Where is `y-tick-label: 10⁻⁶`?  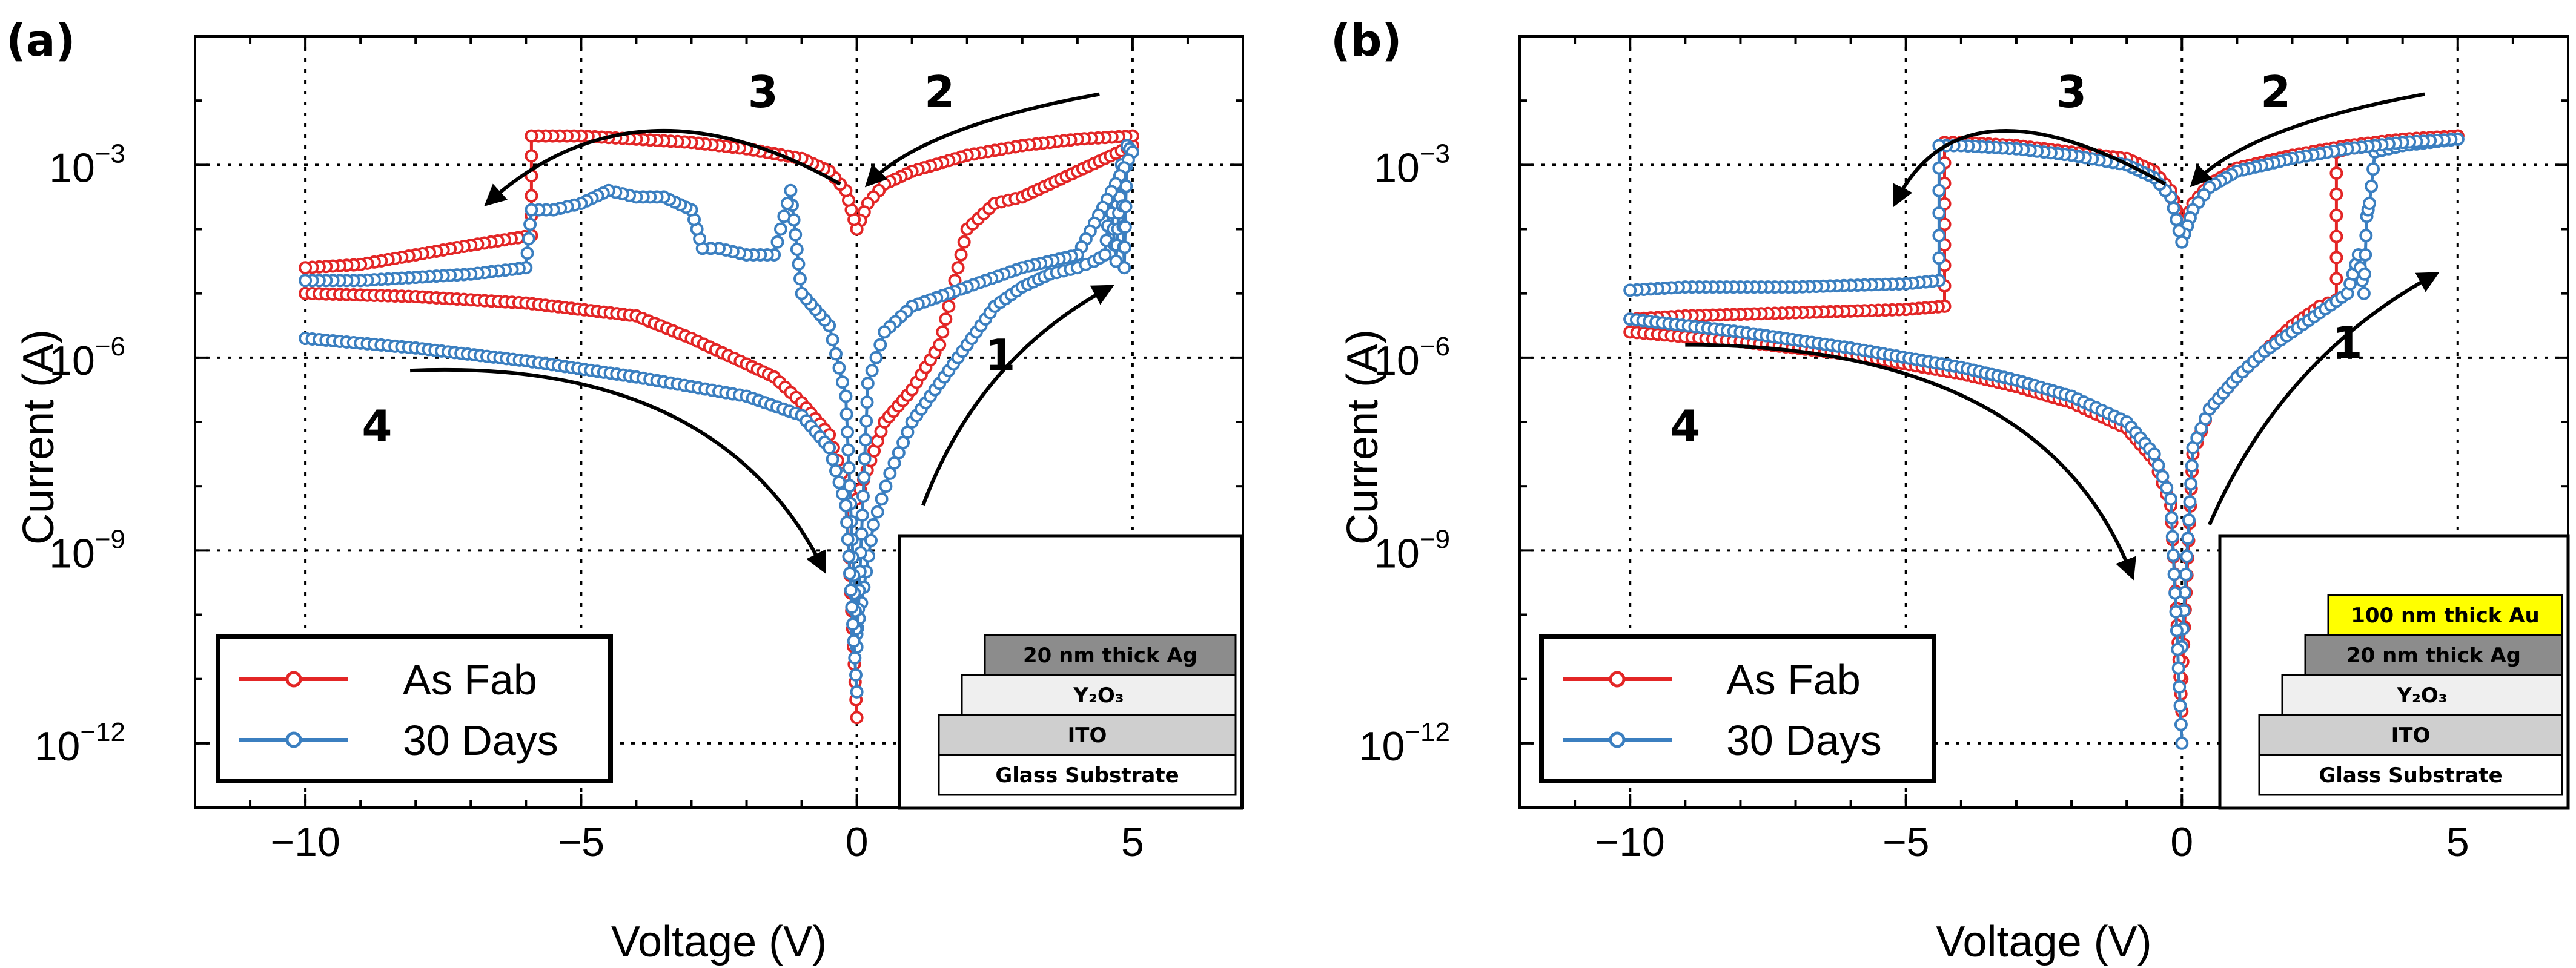 y-tick-label: 10⁻⁶ is located at coordinates (1412, 358).